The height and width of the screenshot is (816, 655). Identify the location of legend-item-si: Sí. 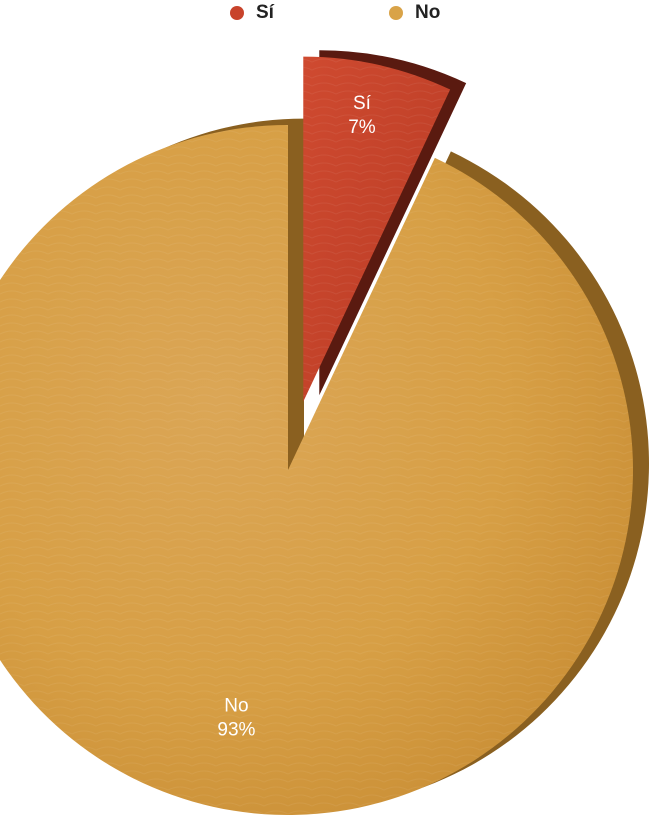
(252, 13).